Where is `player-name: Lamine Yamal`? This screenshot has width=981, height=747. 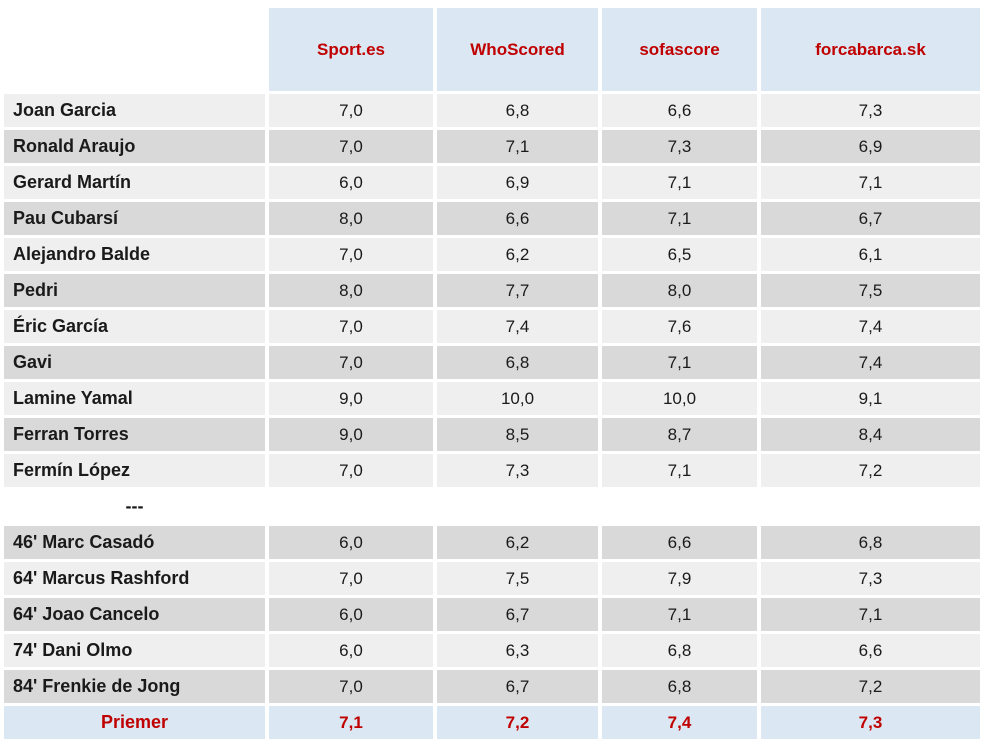
player-name: Lamine Yamal is located at coordinates (134, 398).